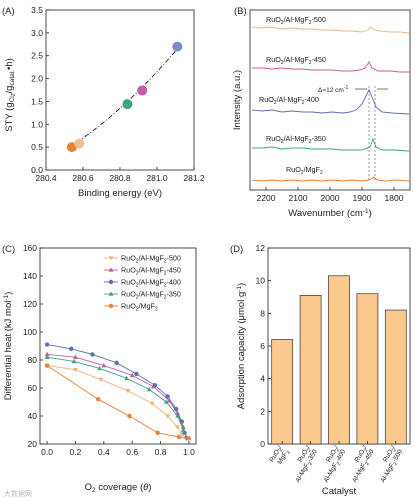  Describe the element at coordinates (8, 346) in the screenshot. I see `panel-c-y-axis-label: Differential heat (kJ mol-1)` at that location.